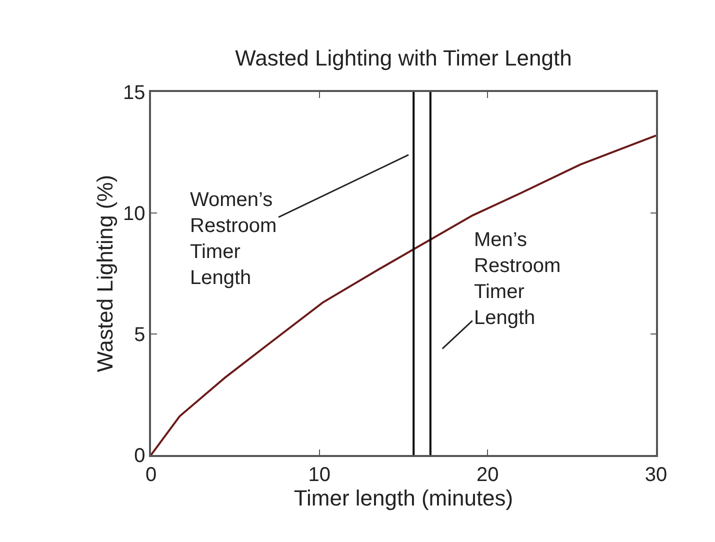 The image size is (715, 542). Describe the element at coordinates (656, 475) in the screenshot. I see `x-tick-label: 30` at that location.